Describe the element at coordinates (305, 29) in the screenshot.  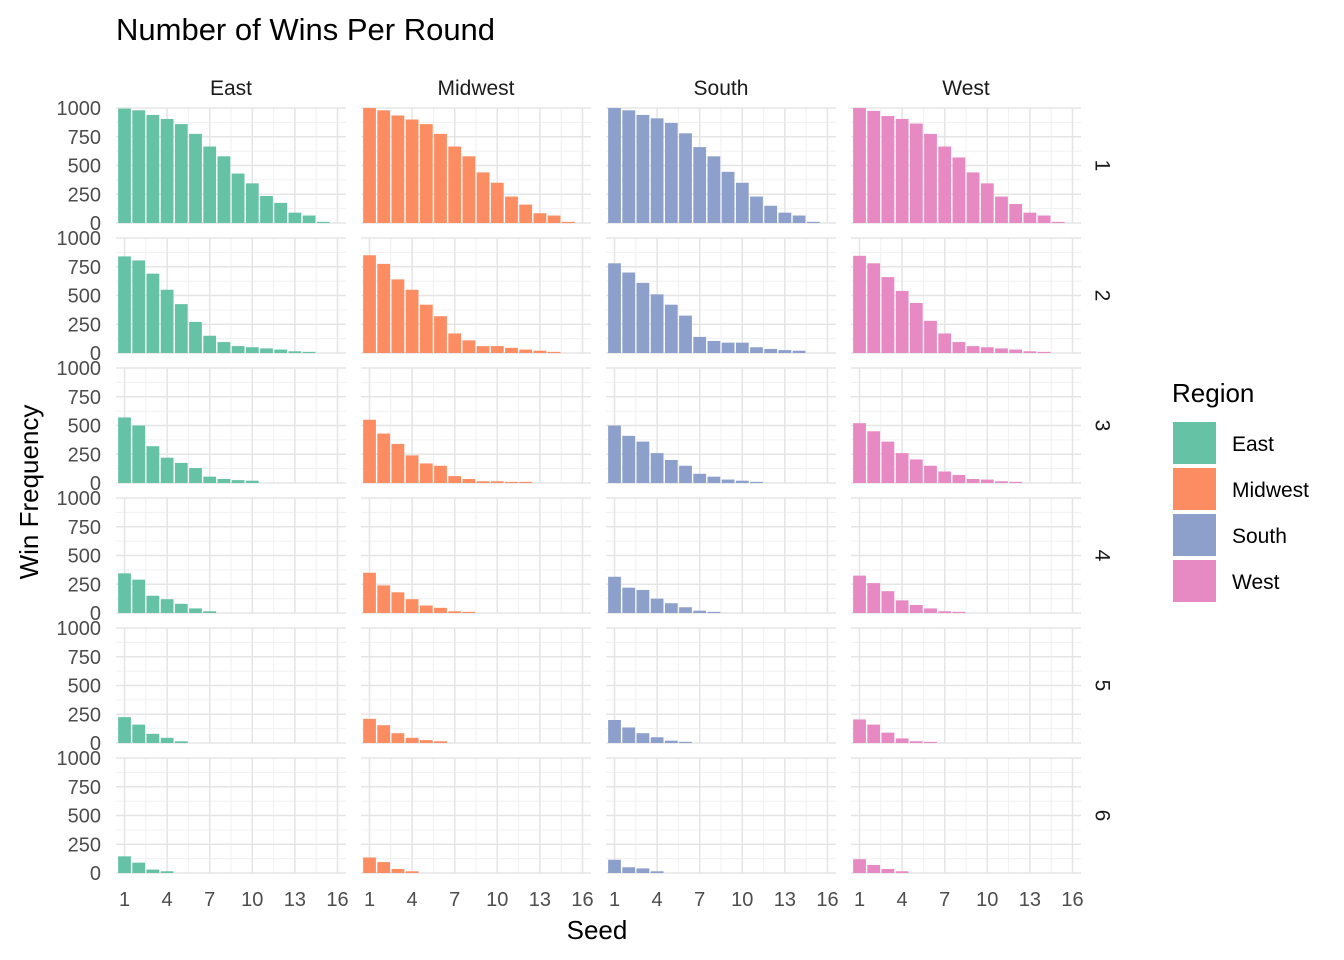
I see `chart-title: Number of Wins Per Round` at that location.